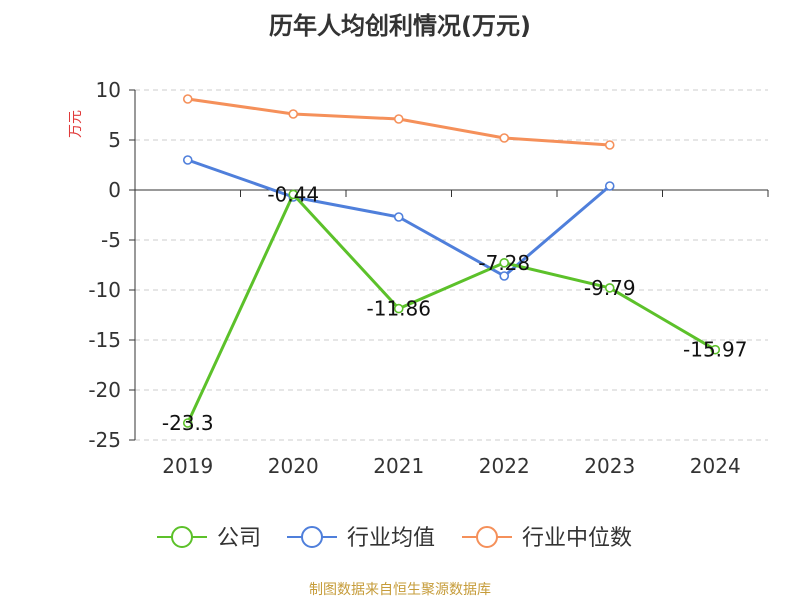 The height and width of the screenshot is (600, 800). I want to click on data-label: -15.97, so click(715, 350).